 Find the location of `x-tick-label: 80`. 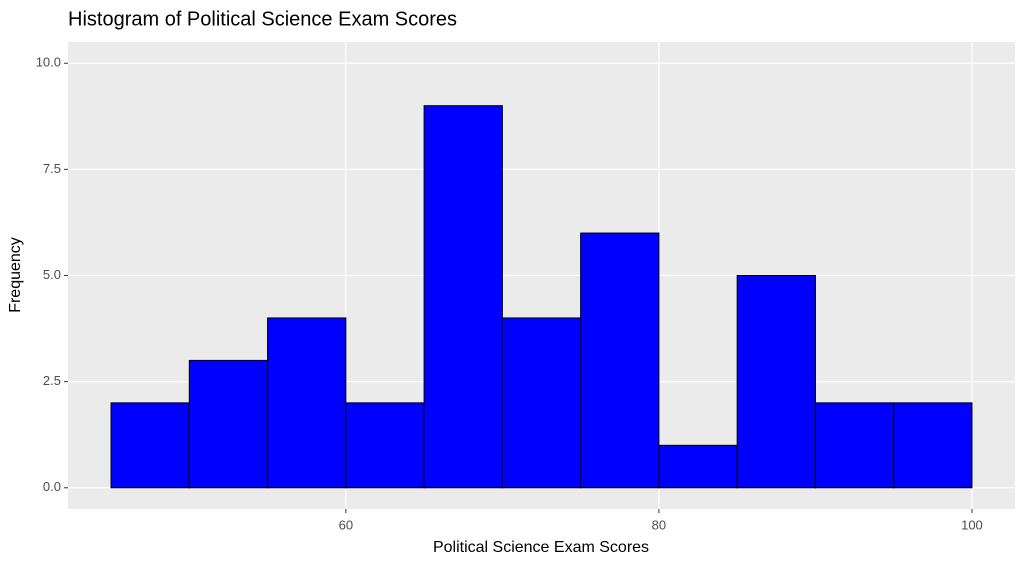

x-tick-label: 80 is located at coordinates (659, 524).